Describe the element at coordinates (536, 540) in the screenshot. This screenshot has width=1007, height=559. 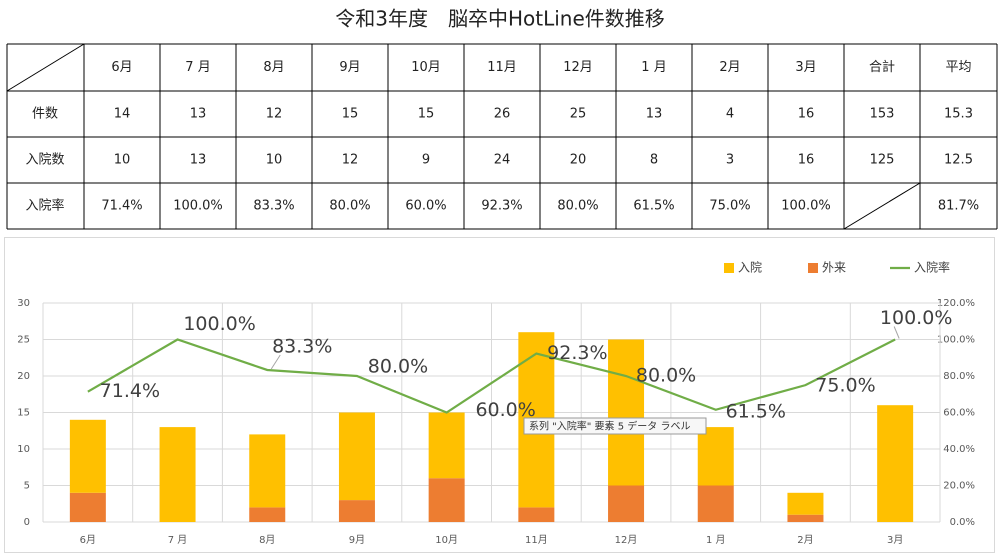
I see `x-tick-label: 11月` at that location.